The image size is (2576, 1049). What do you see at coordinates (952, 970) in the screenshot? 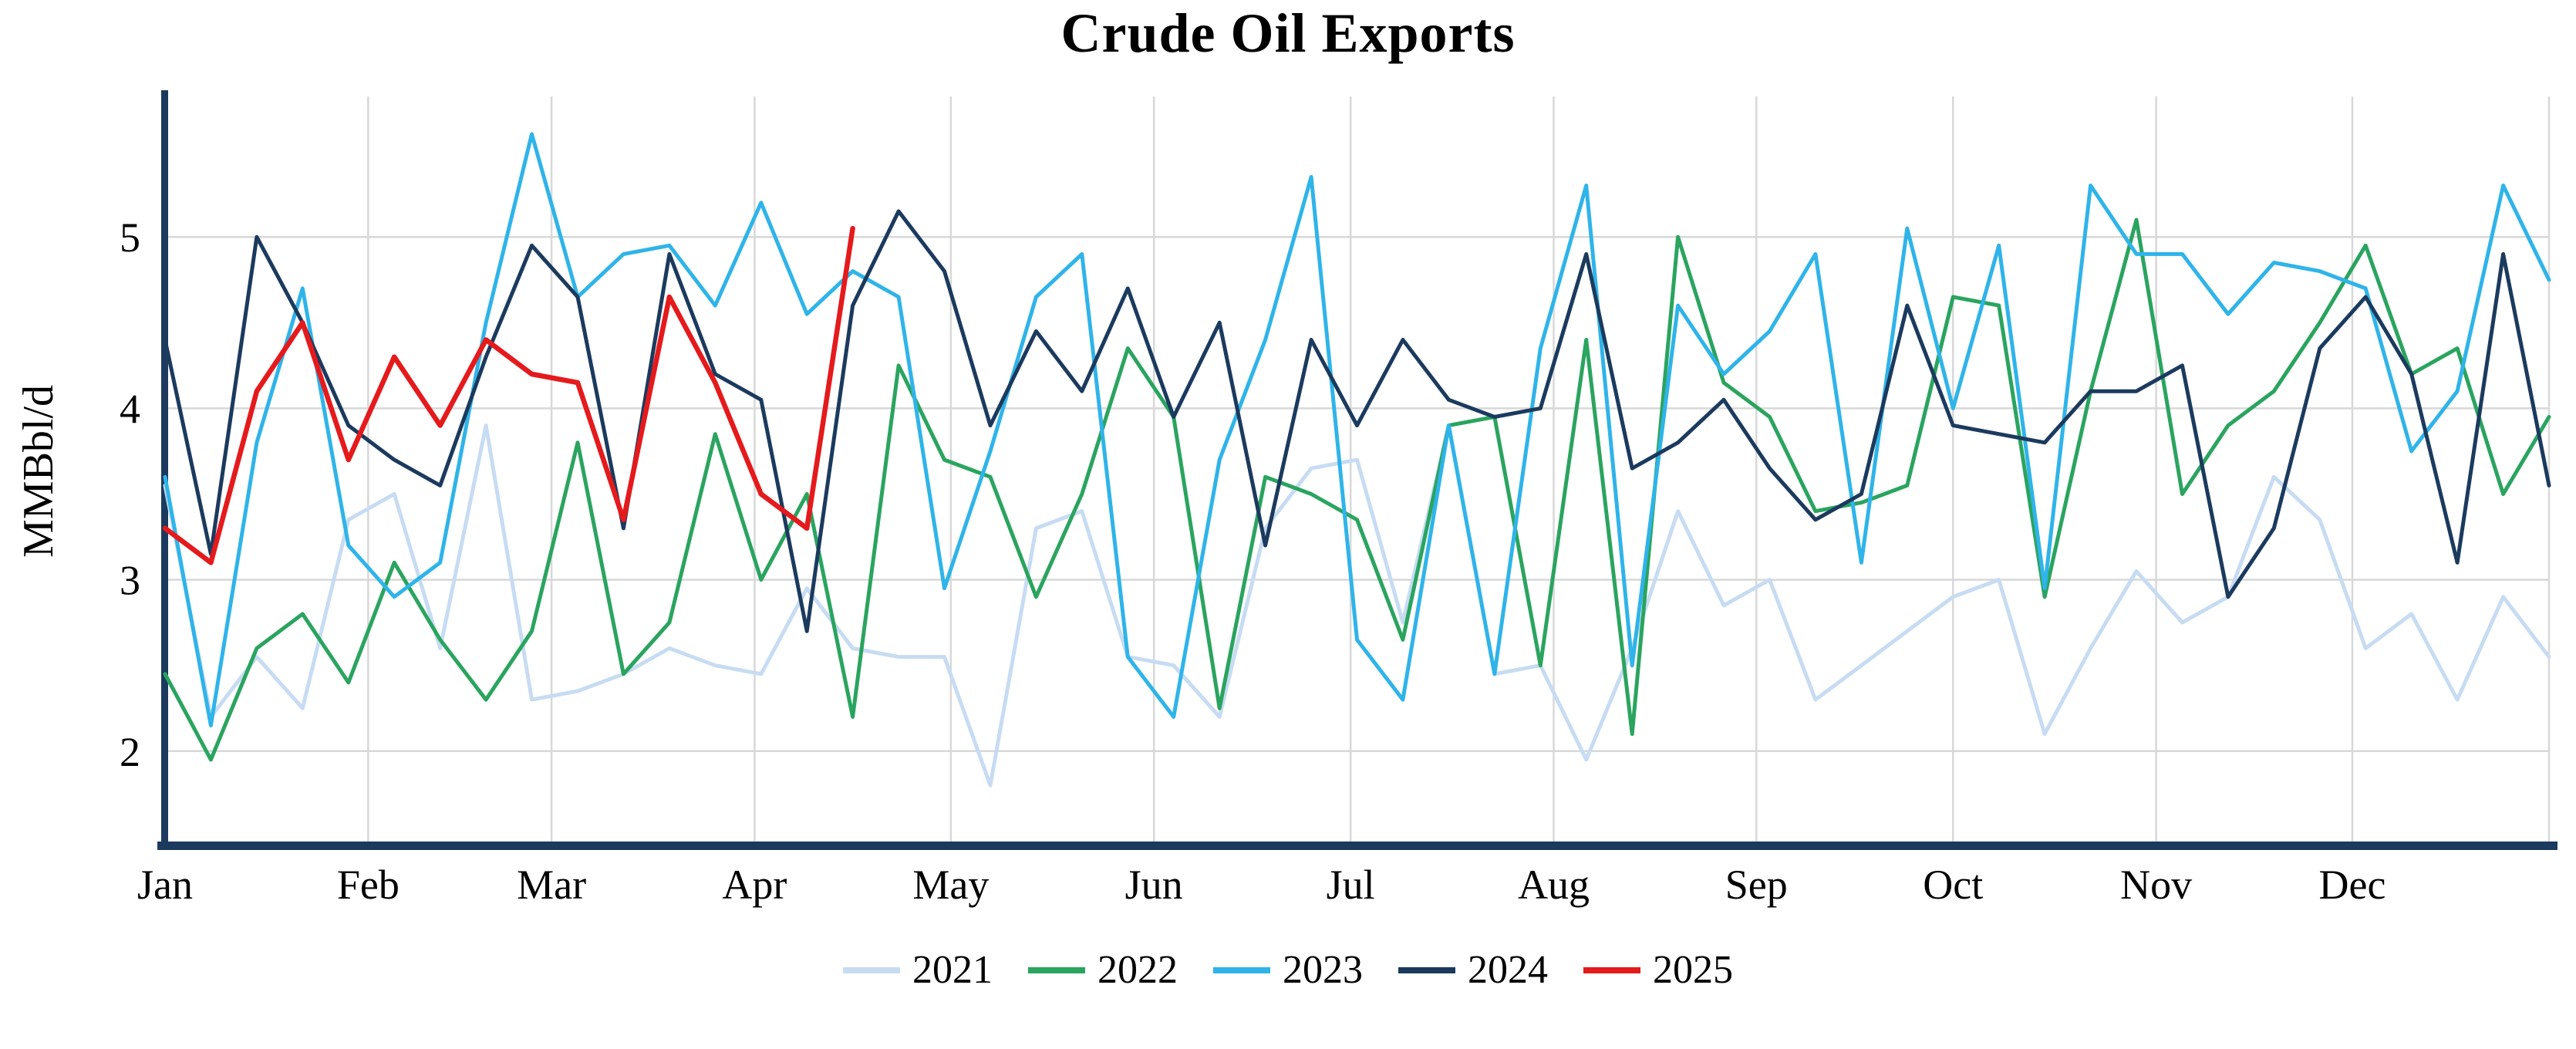
I see `legend-label-2021: 2021` at bounding box center [952, 970].